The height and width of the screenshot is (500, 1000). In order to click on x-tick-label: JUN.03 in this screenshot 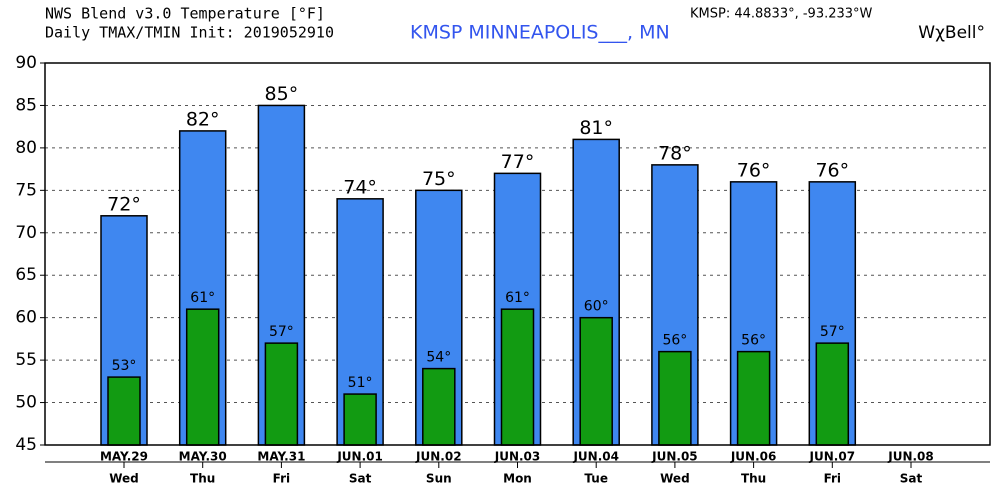, I will do `click(517, 457)`.